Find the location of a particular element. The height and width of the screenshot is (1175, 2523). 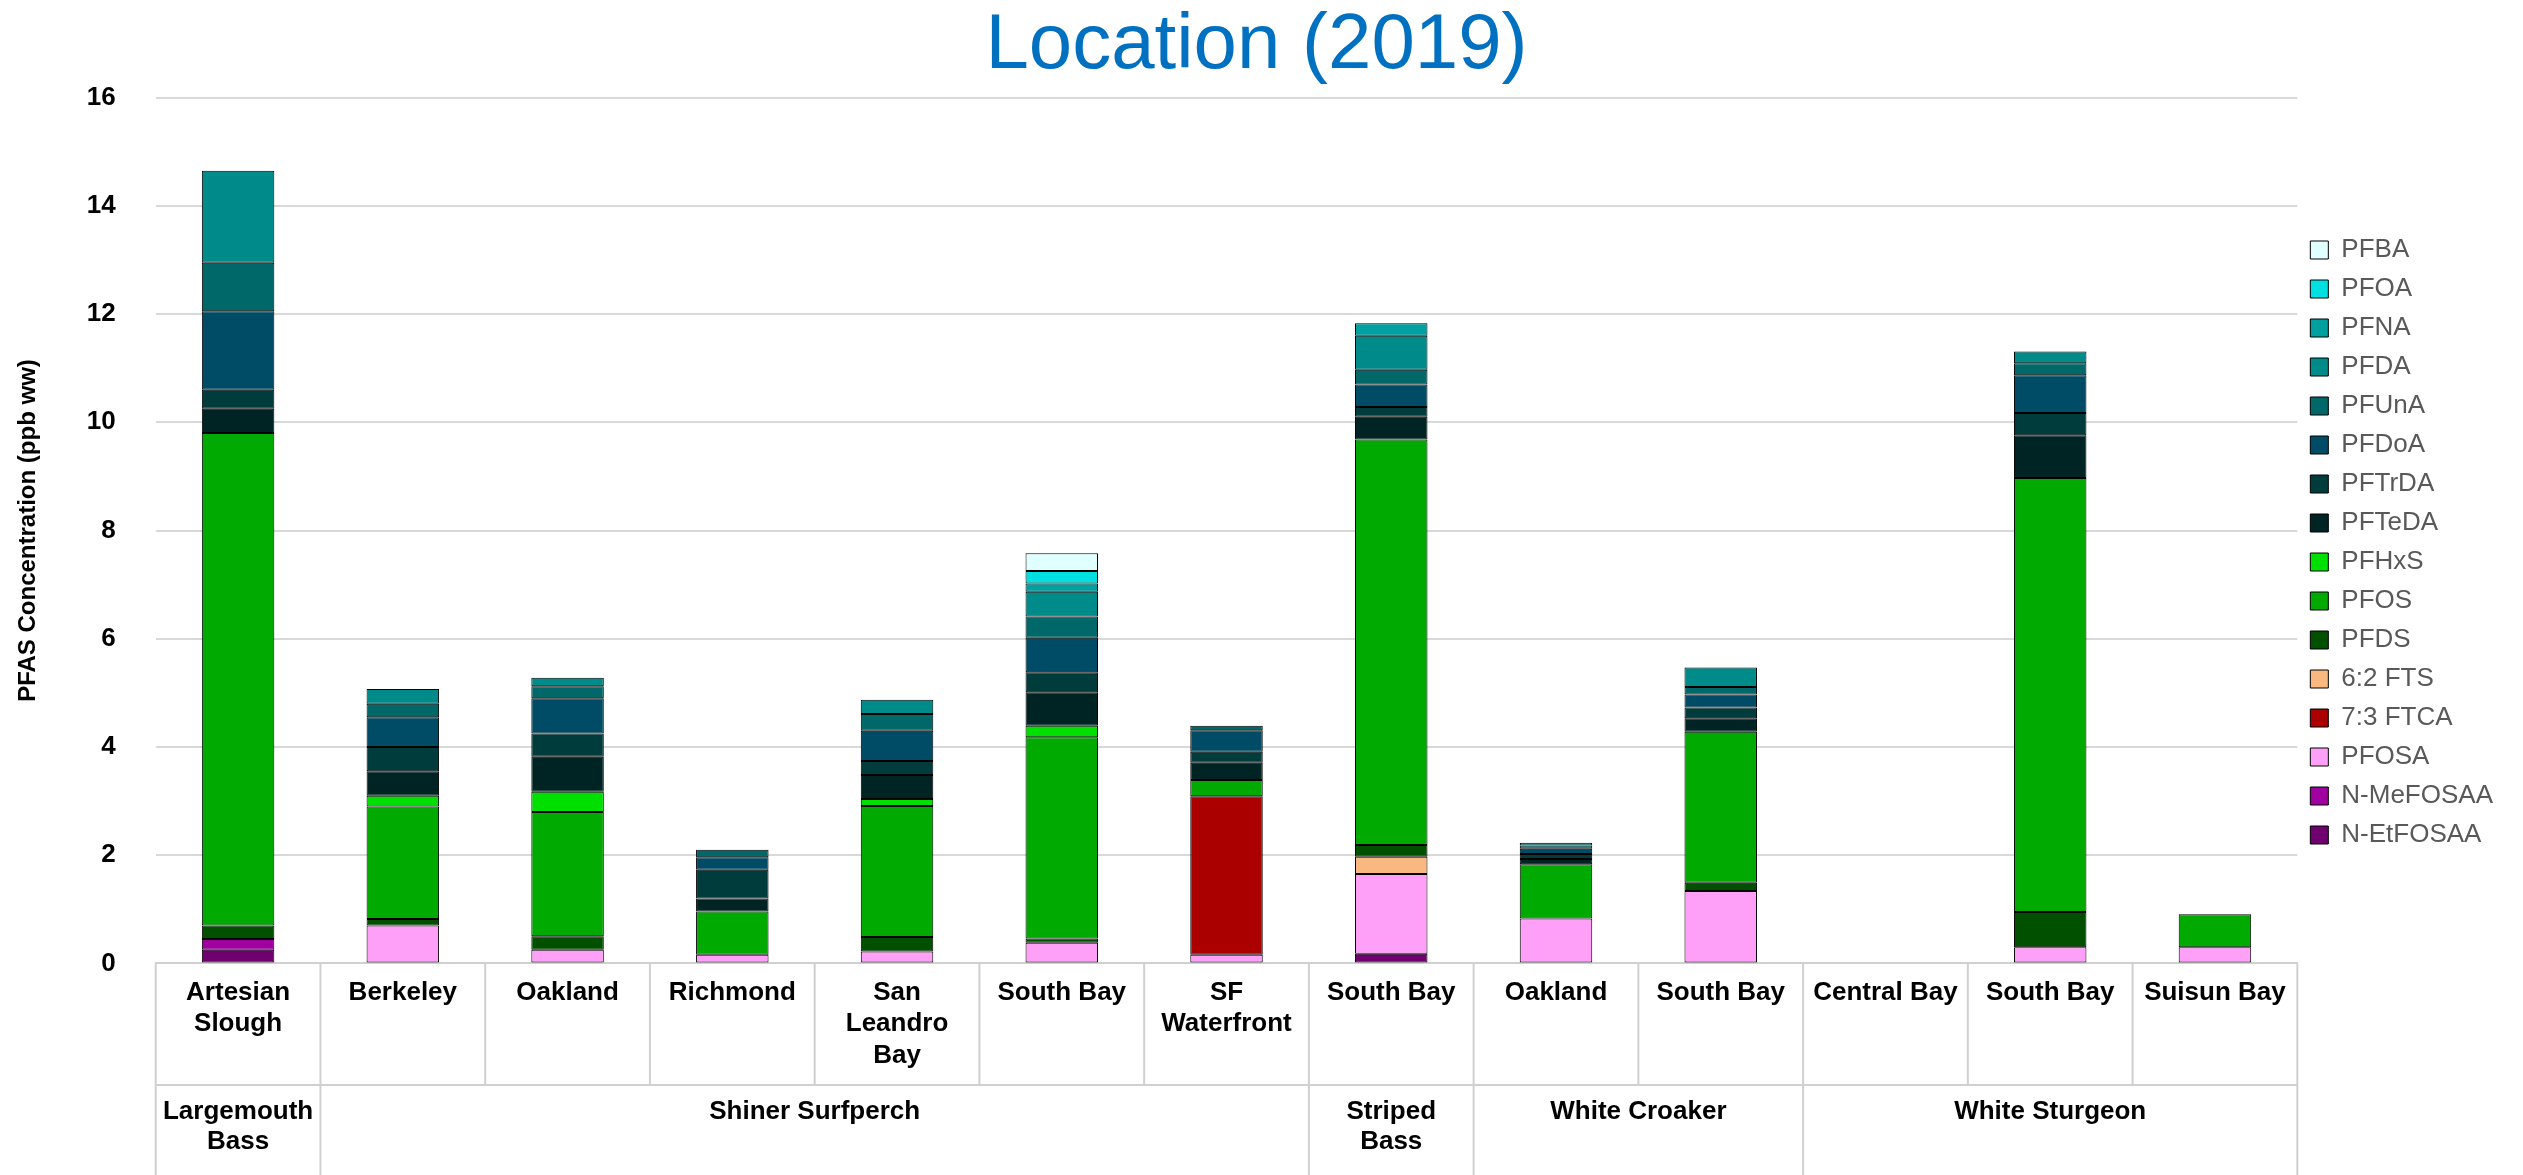

y-tick-label: 14 is located at coordinates (101, 204).